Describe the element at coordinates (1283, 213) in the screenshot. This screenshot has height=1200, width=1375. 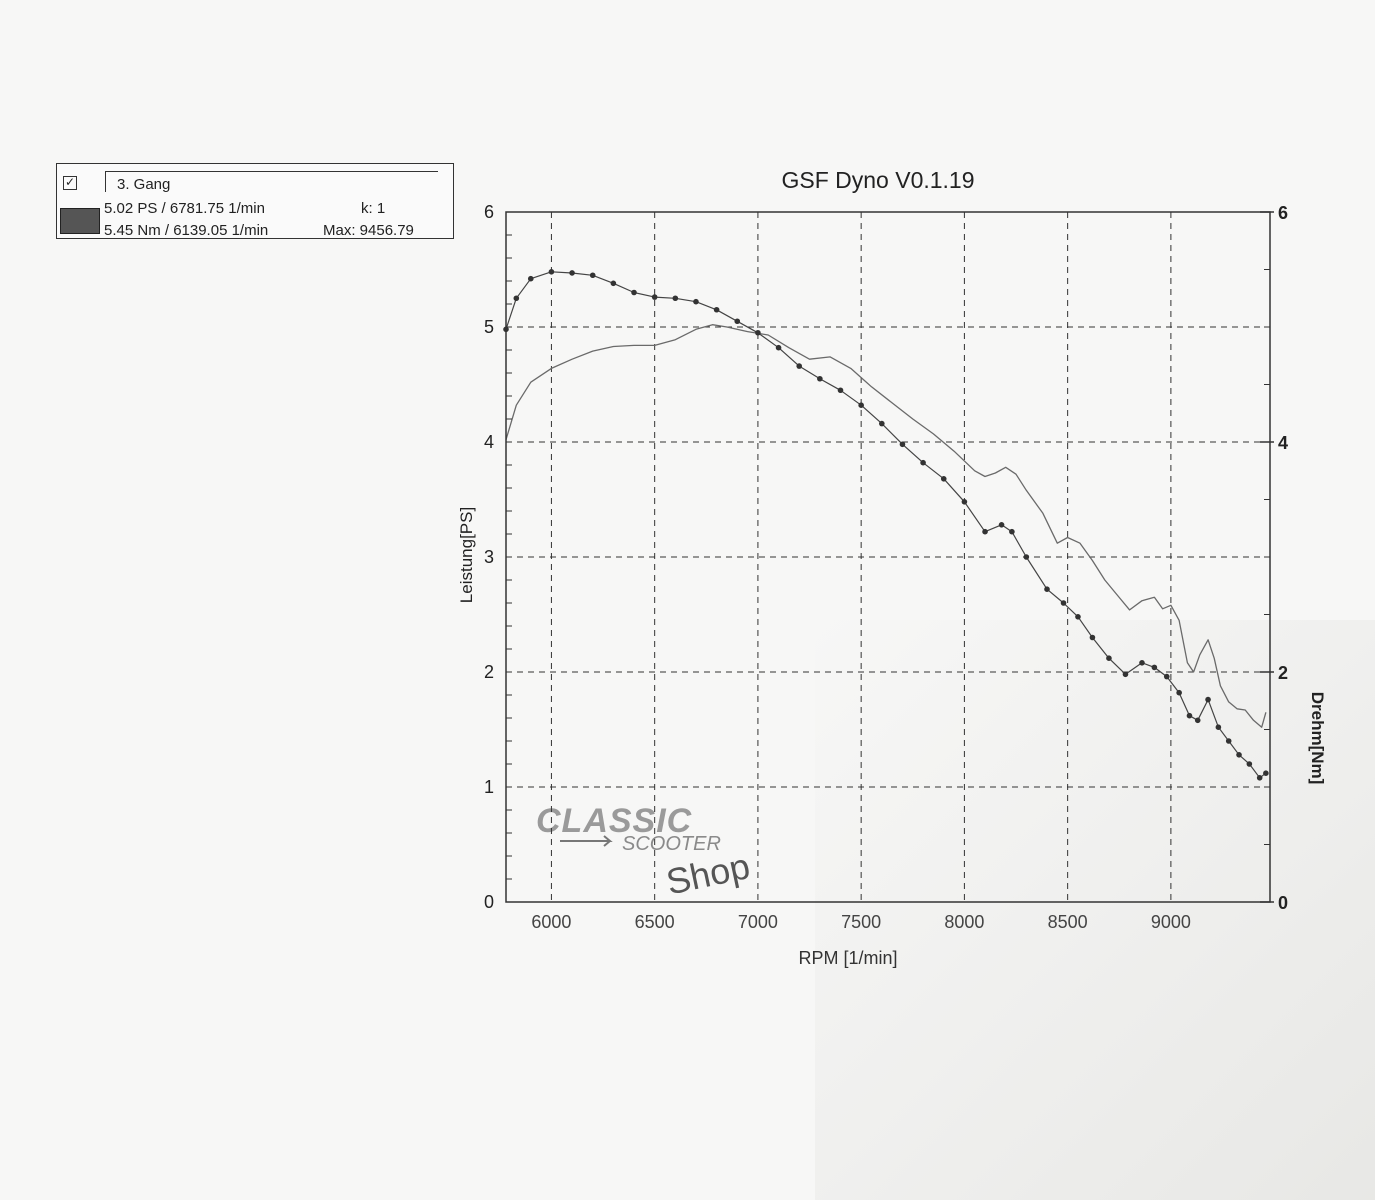
I see `y2-tick-label: 6` at that location.